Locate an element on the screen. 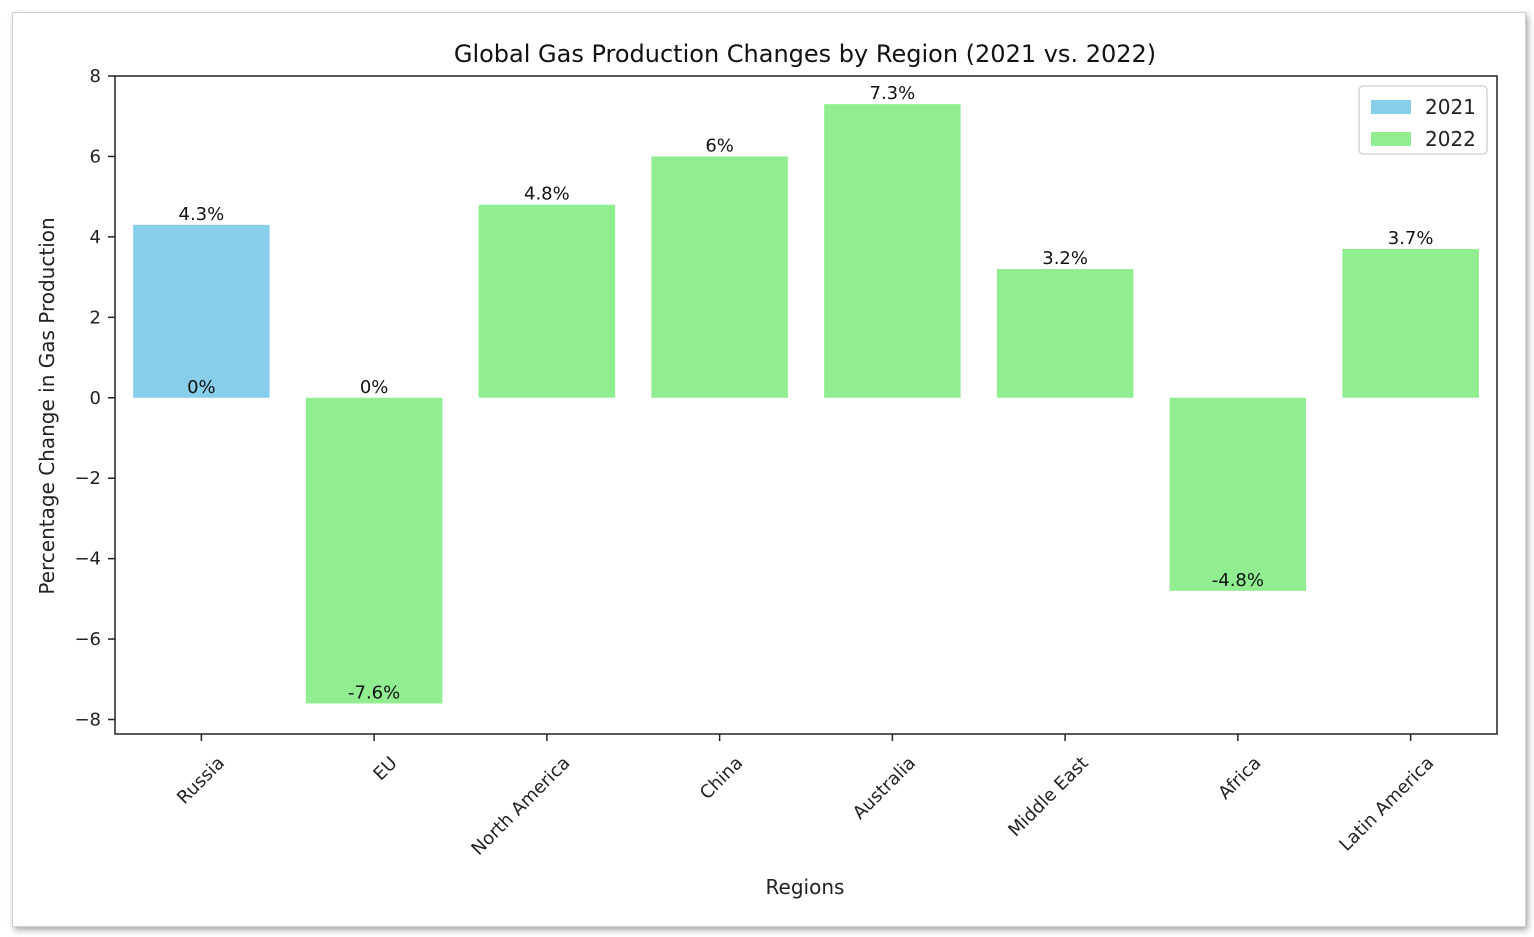 Image resolution: width=1534 pixels, height=937 pixels. y-tick-label: −6 is located at coordinates (87, 639).